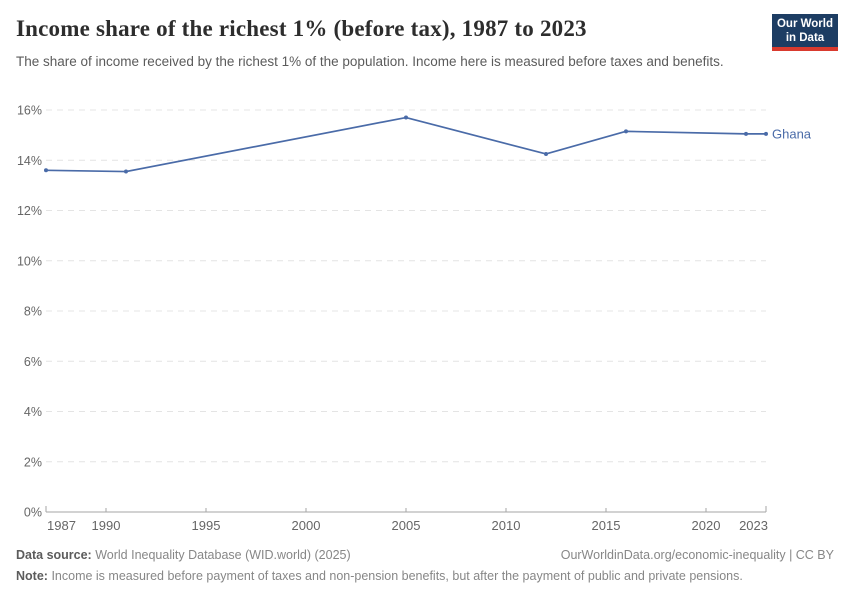 The image size is (850, 600). I want to click on x-tick-label: 2015, so click(606, 525).